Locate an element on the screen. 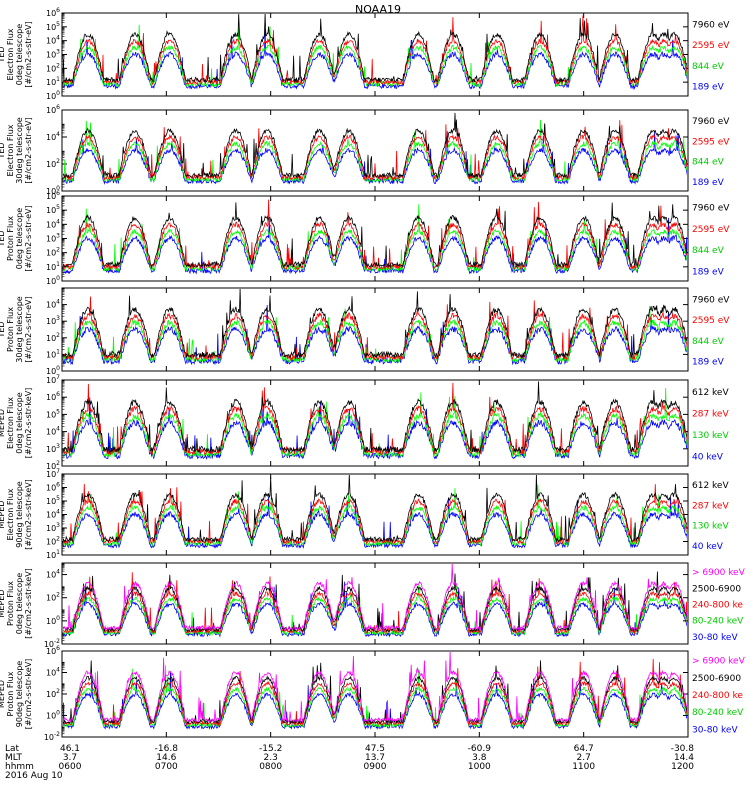 The height and width of the screenshot is (800, 750). x-tick-label: 13.7 is located at coordinates (375, 758).